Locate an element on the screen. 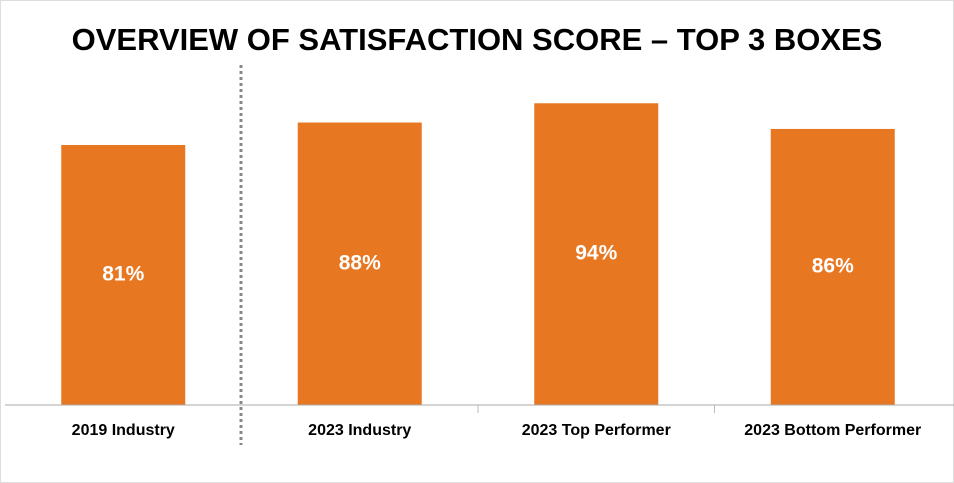 This screenshot has height=483, width=954. x-tick-label: 2023 Top Performer is located at coordinates (596, 430).